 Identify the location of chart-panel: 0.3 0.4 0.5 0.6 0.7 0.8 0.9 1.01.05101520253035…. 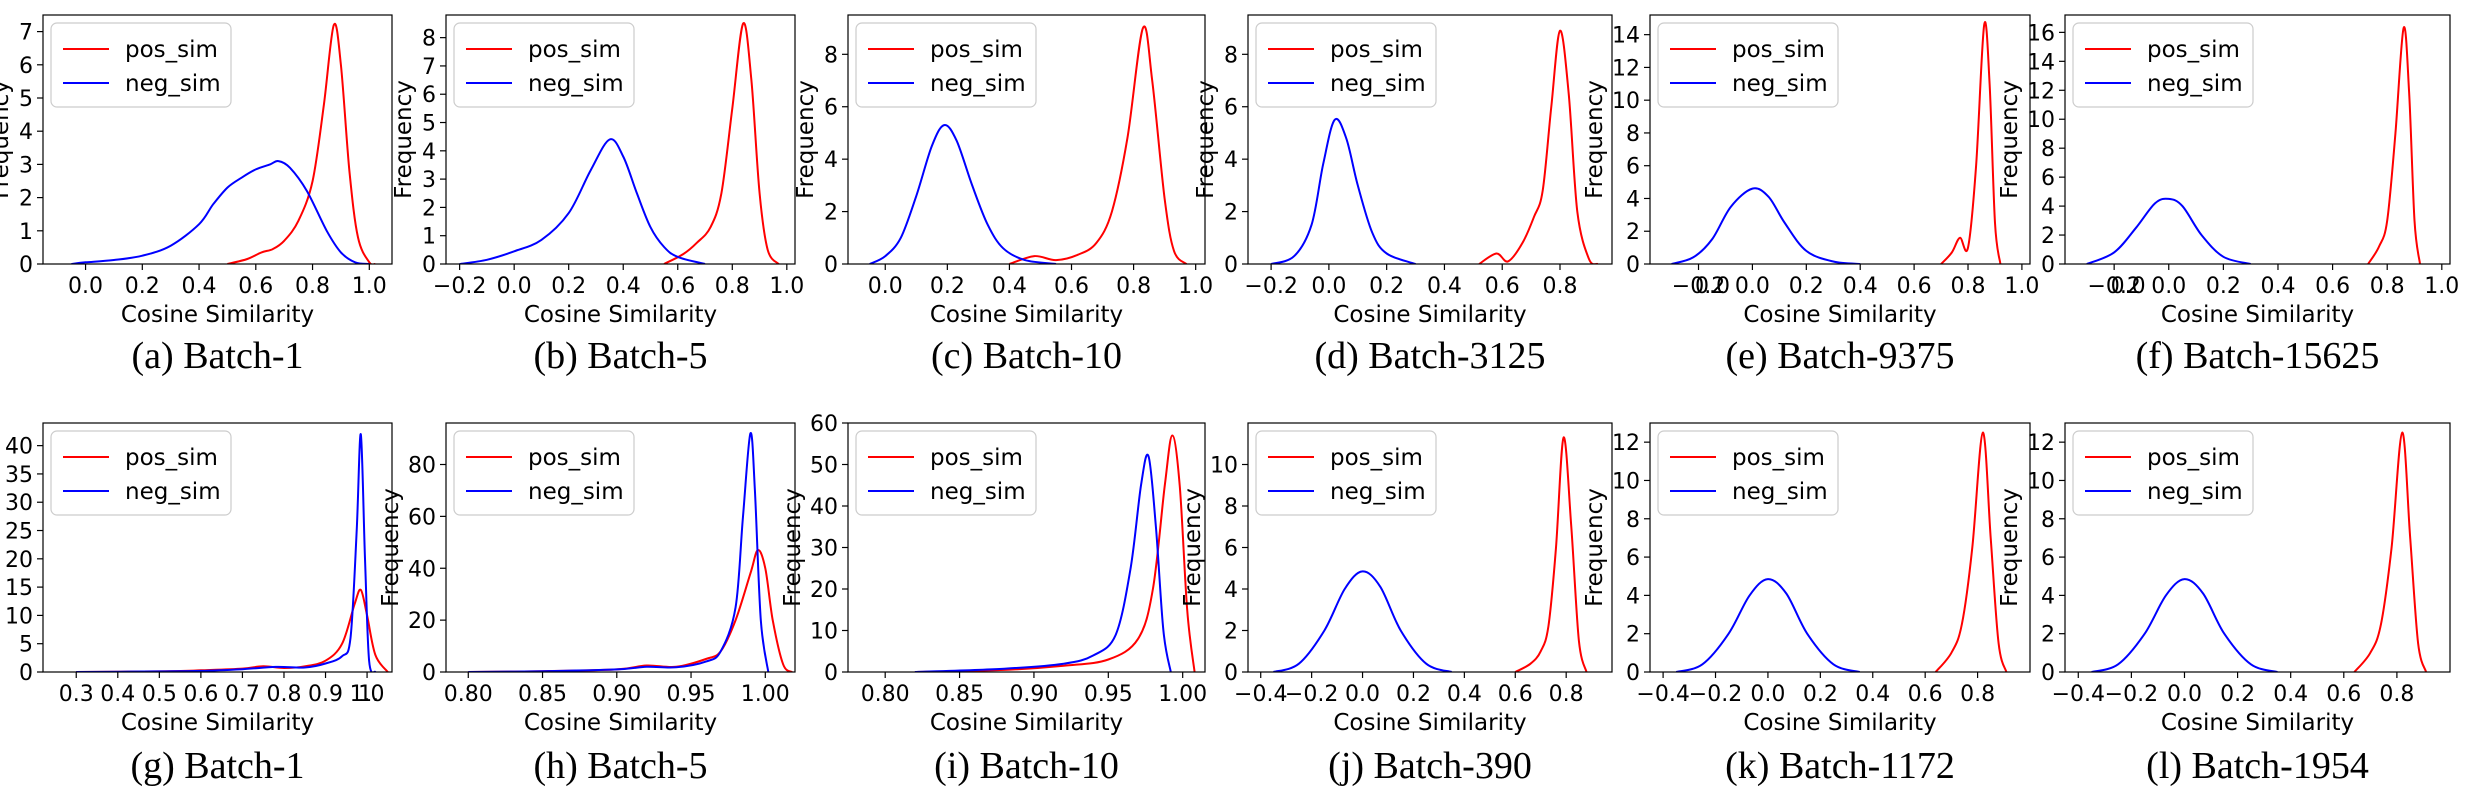
(196, 604).